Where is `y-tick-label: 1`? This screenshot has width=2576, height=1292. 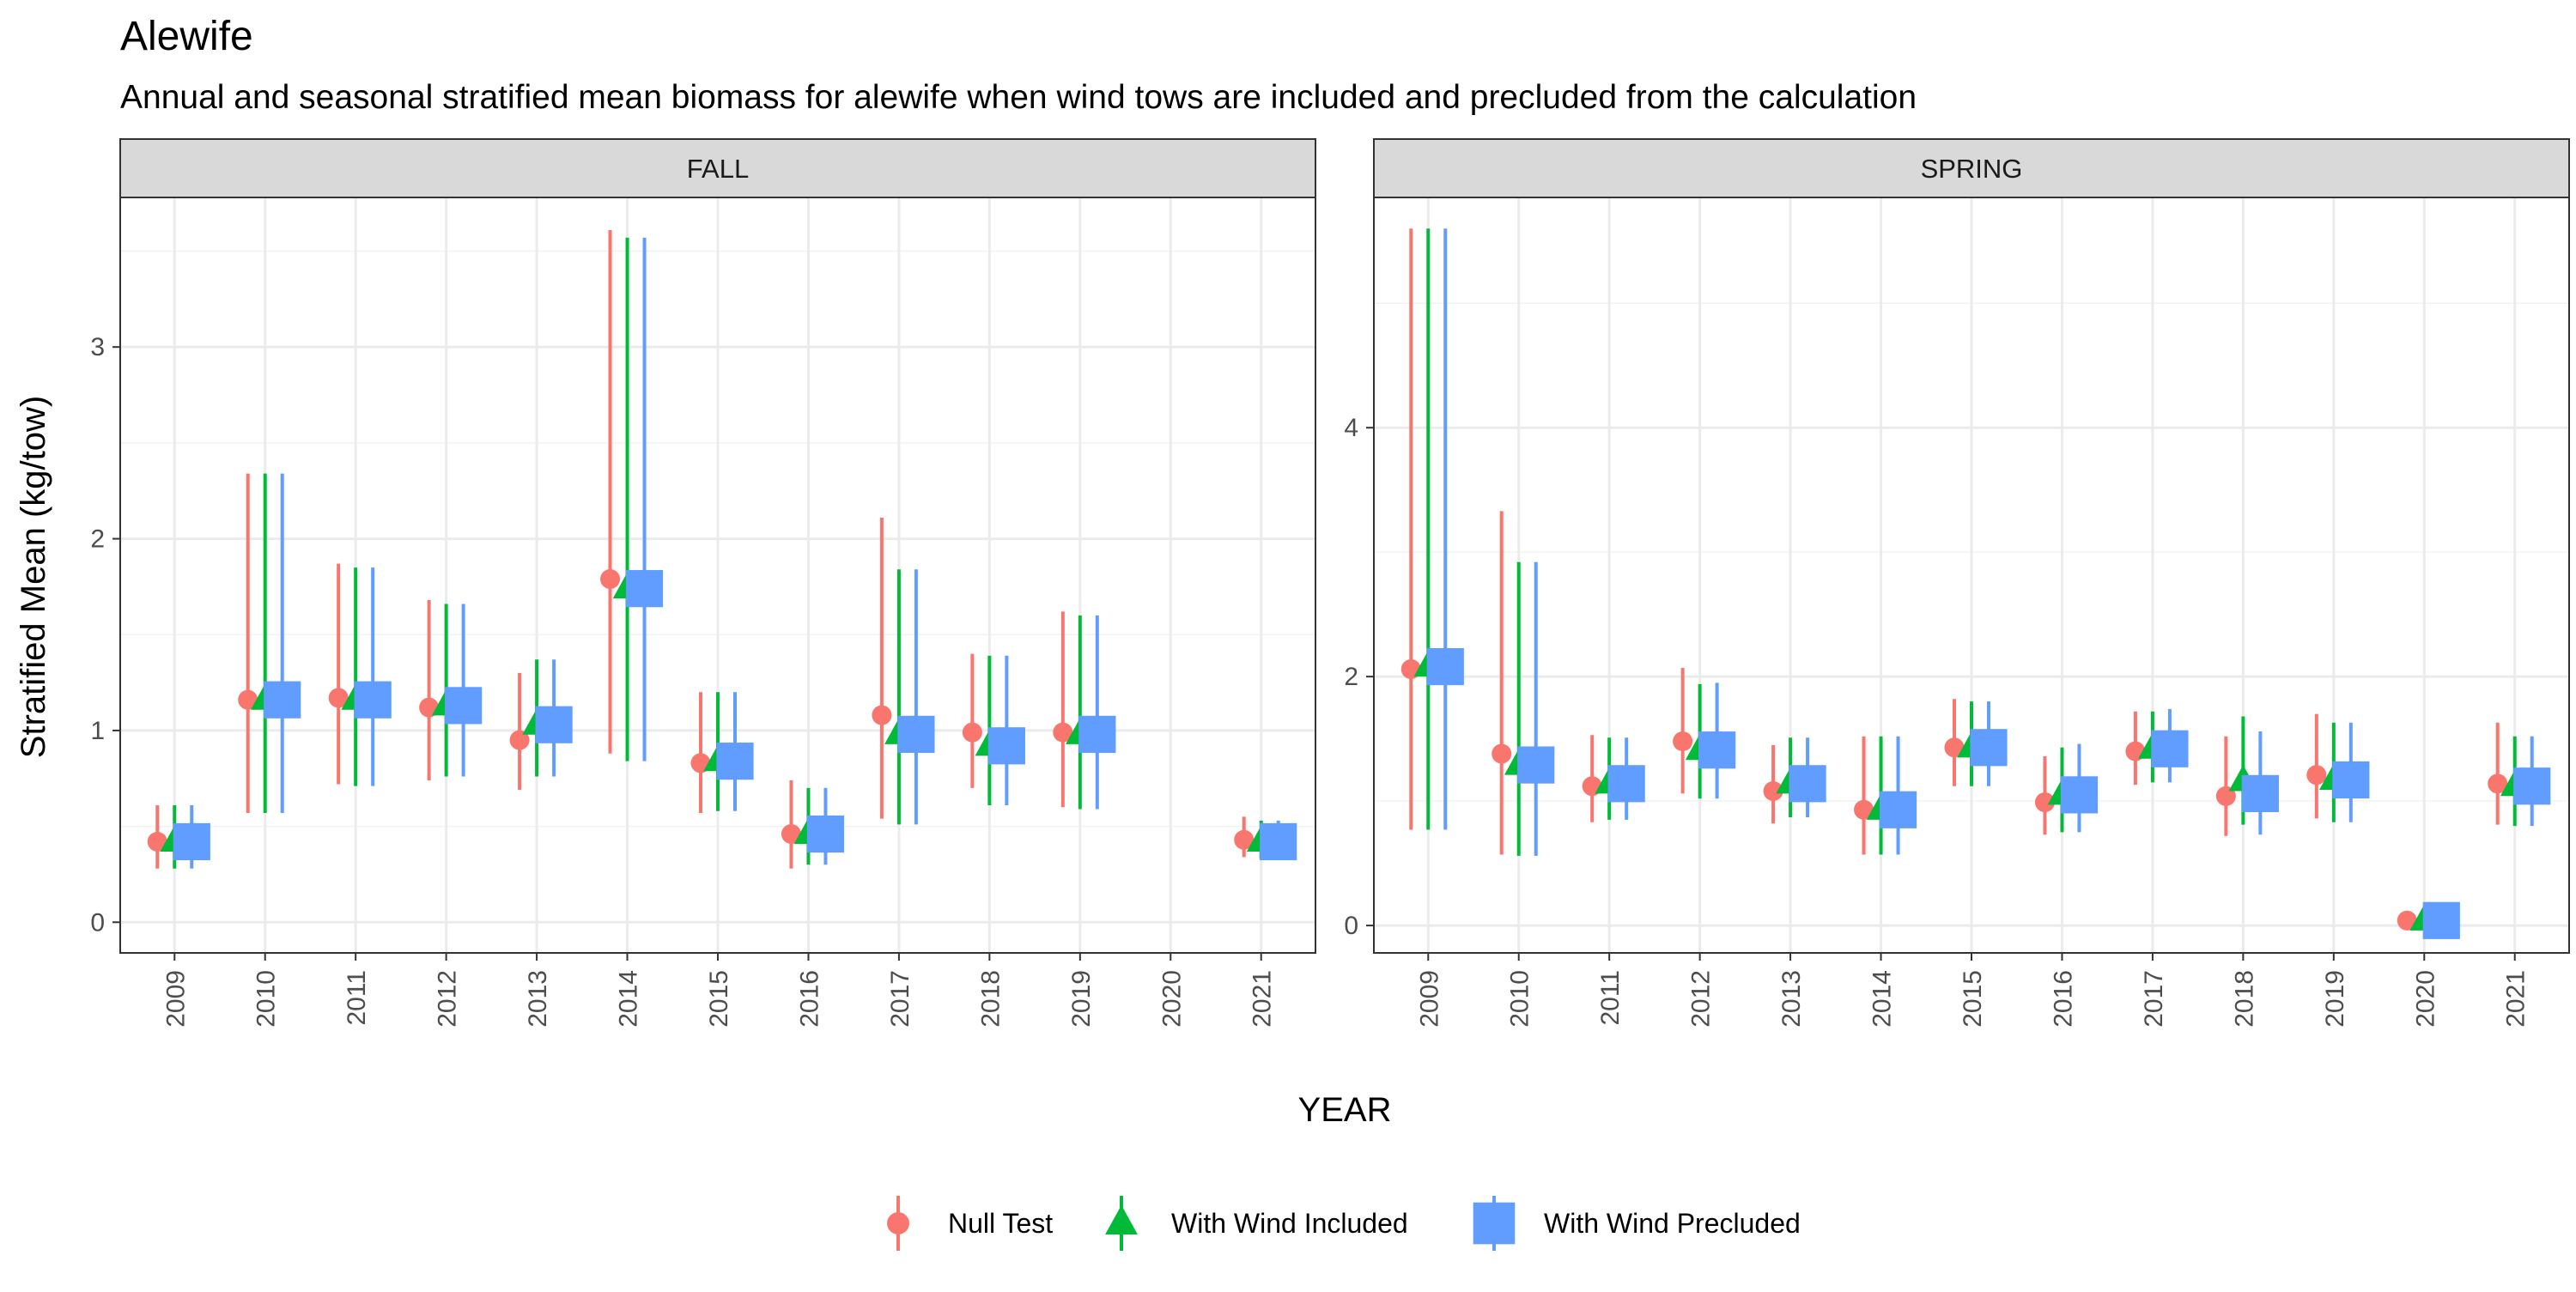 y-tick-label: 1 is located at coordinates (98, 731).